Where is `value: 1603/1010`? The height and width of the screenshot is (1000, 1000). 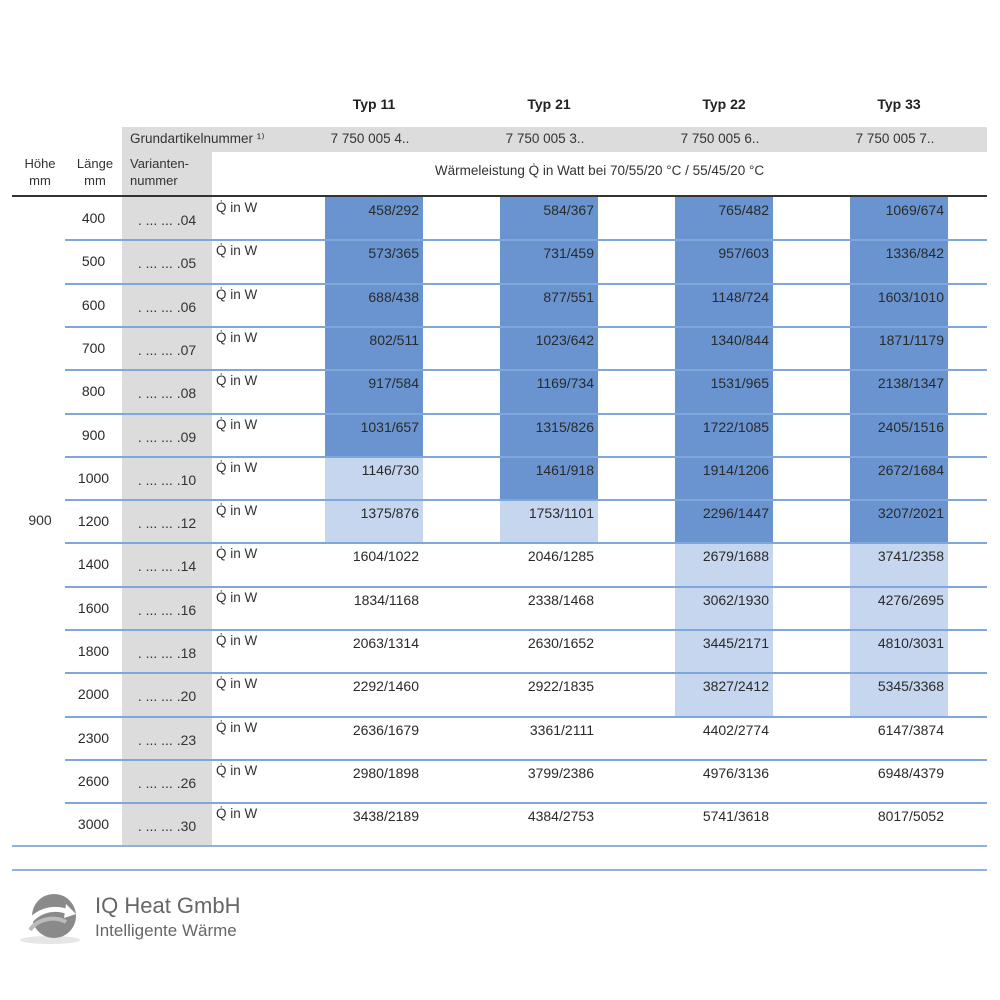 value: 1603/1010 is located at coordinates (910, 296).